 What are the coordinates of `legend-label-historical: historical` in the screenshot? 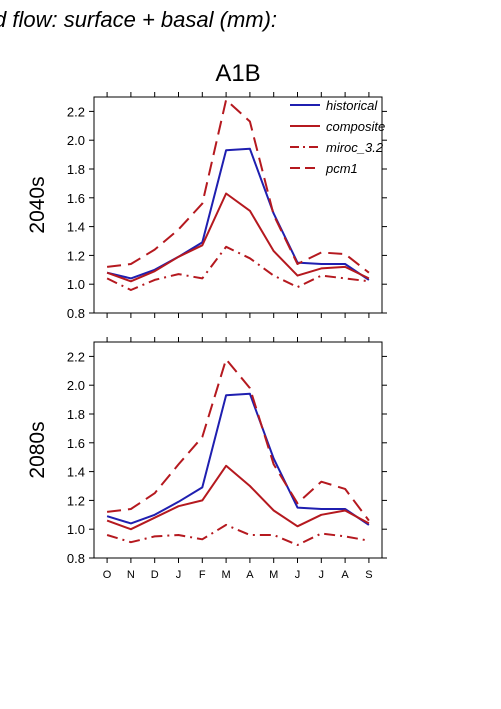 It's located at (352, 105).